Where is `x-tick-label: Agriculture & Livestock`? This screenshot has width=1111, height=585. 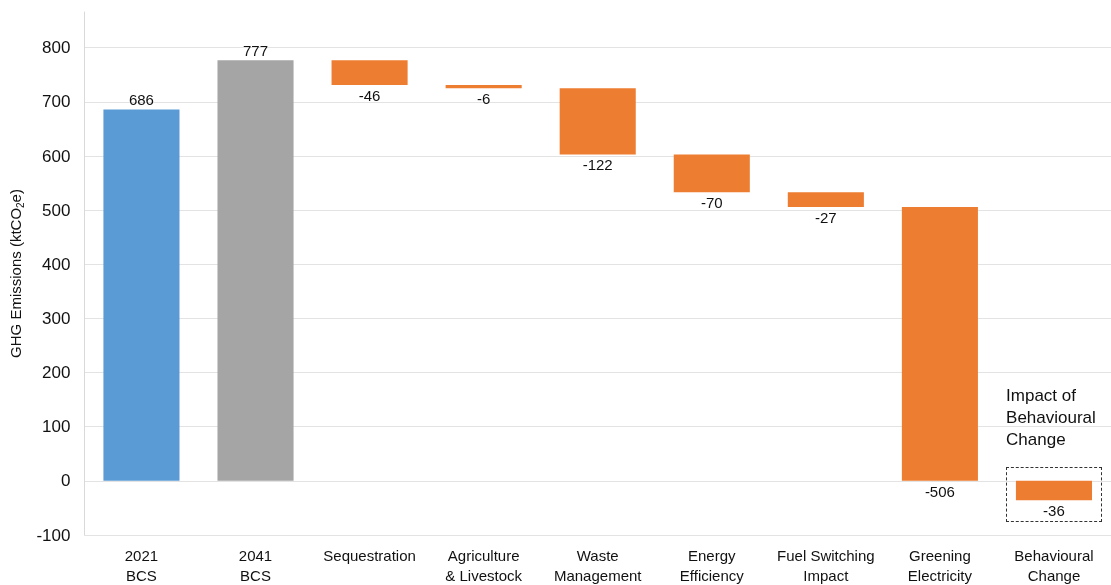 x-tick-label: Agriculture & Livestock is located at coordinates (484, 565).